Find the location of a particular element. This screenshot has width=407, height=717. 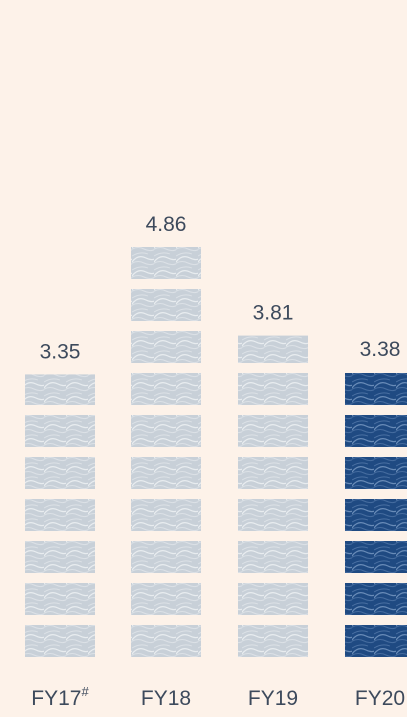

data-label: 3.38 is located at coordinates (380, 349).